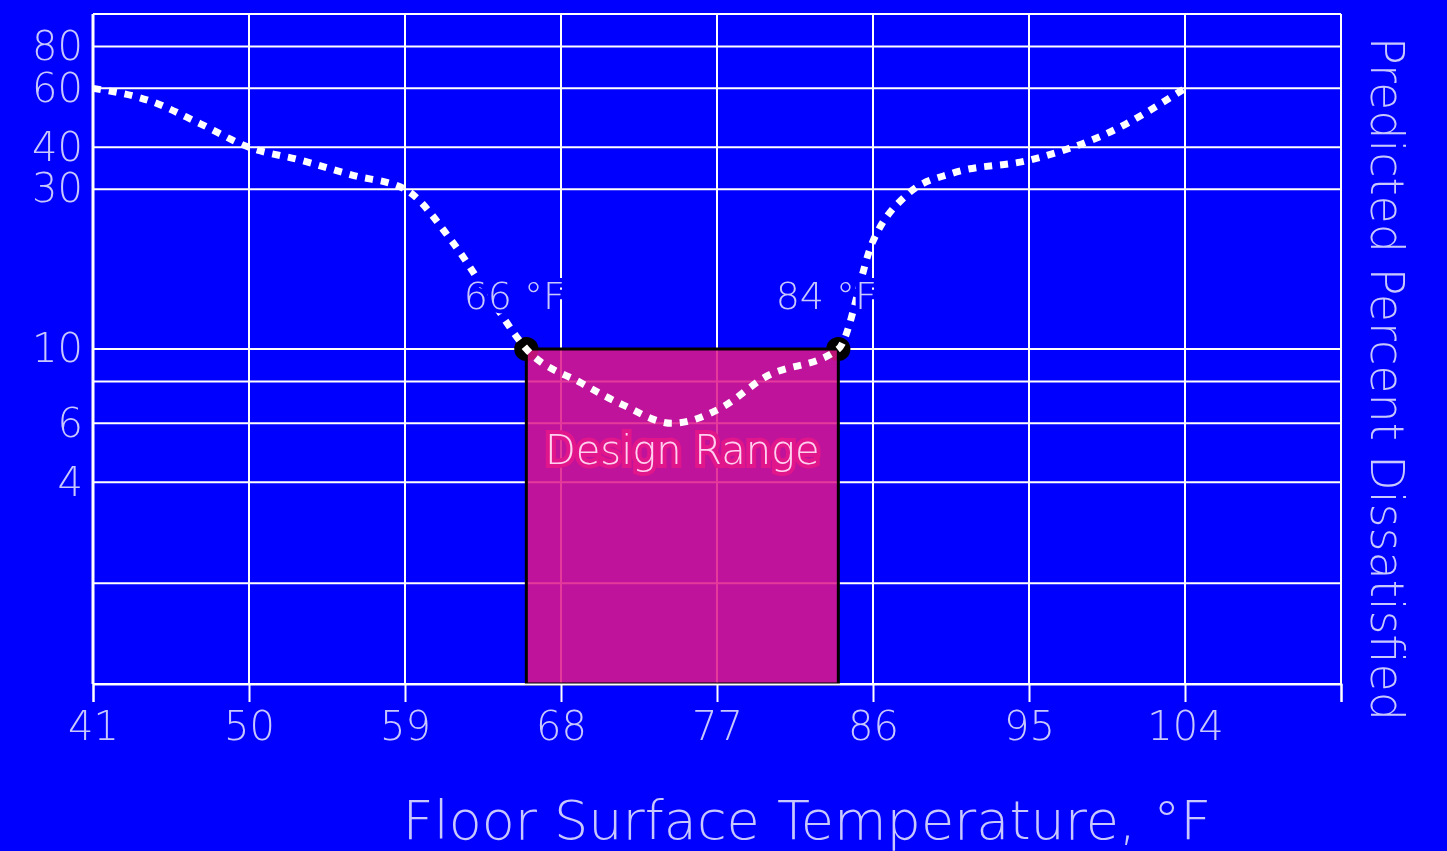  I want to click on x-tick-label: 104, so click(1185, 726).